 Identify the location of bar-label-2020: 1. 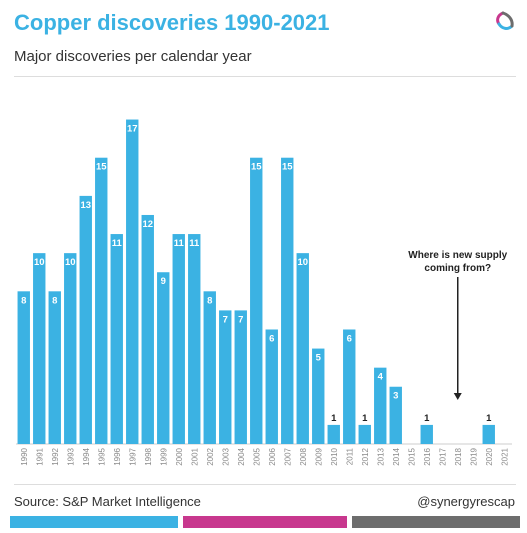
(489, 418).